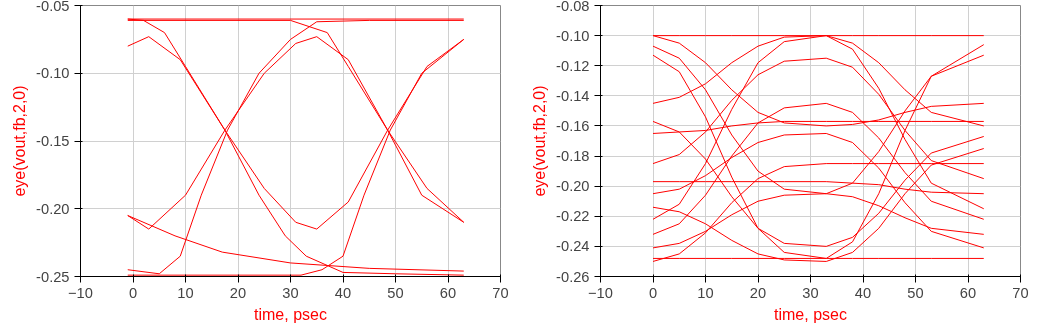 The image size is (1050, 329). Describe the element at coordinates (53, 141) in the screenshot. I see `y-tick-label: -0.15` at that location.